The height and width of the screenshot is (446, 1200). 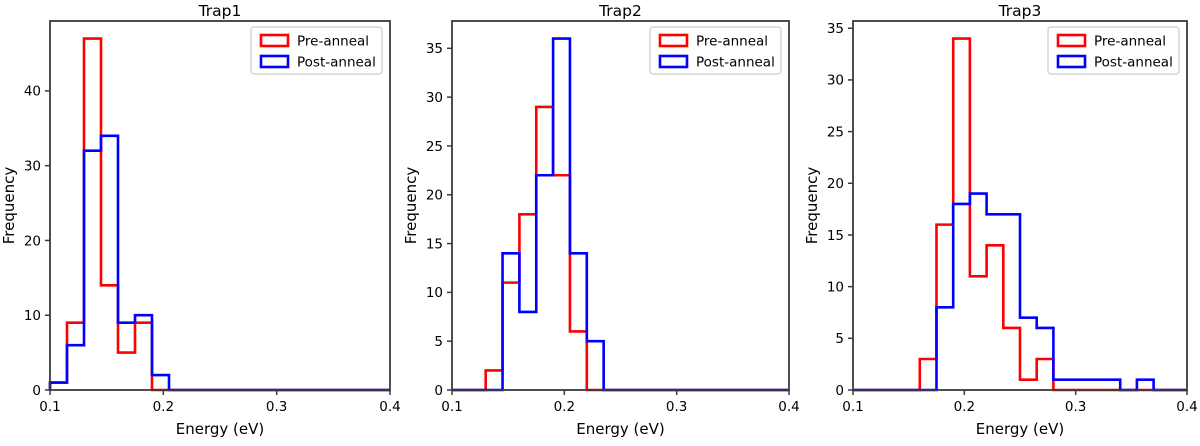 What do you see at coordinates (220, 11) in the screenshot?
I see `panel-title-Trap1: Trap1` at bounding box center [220, 11].